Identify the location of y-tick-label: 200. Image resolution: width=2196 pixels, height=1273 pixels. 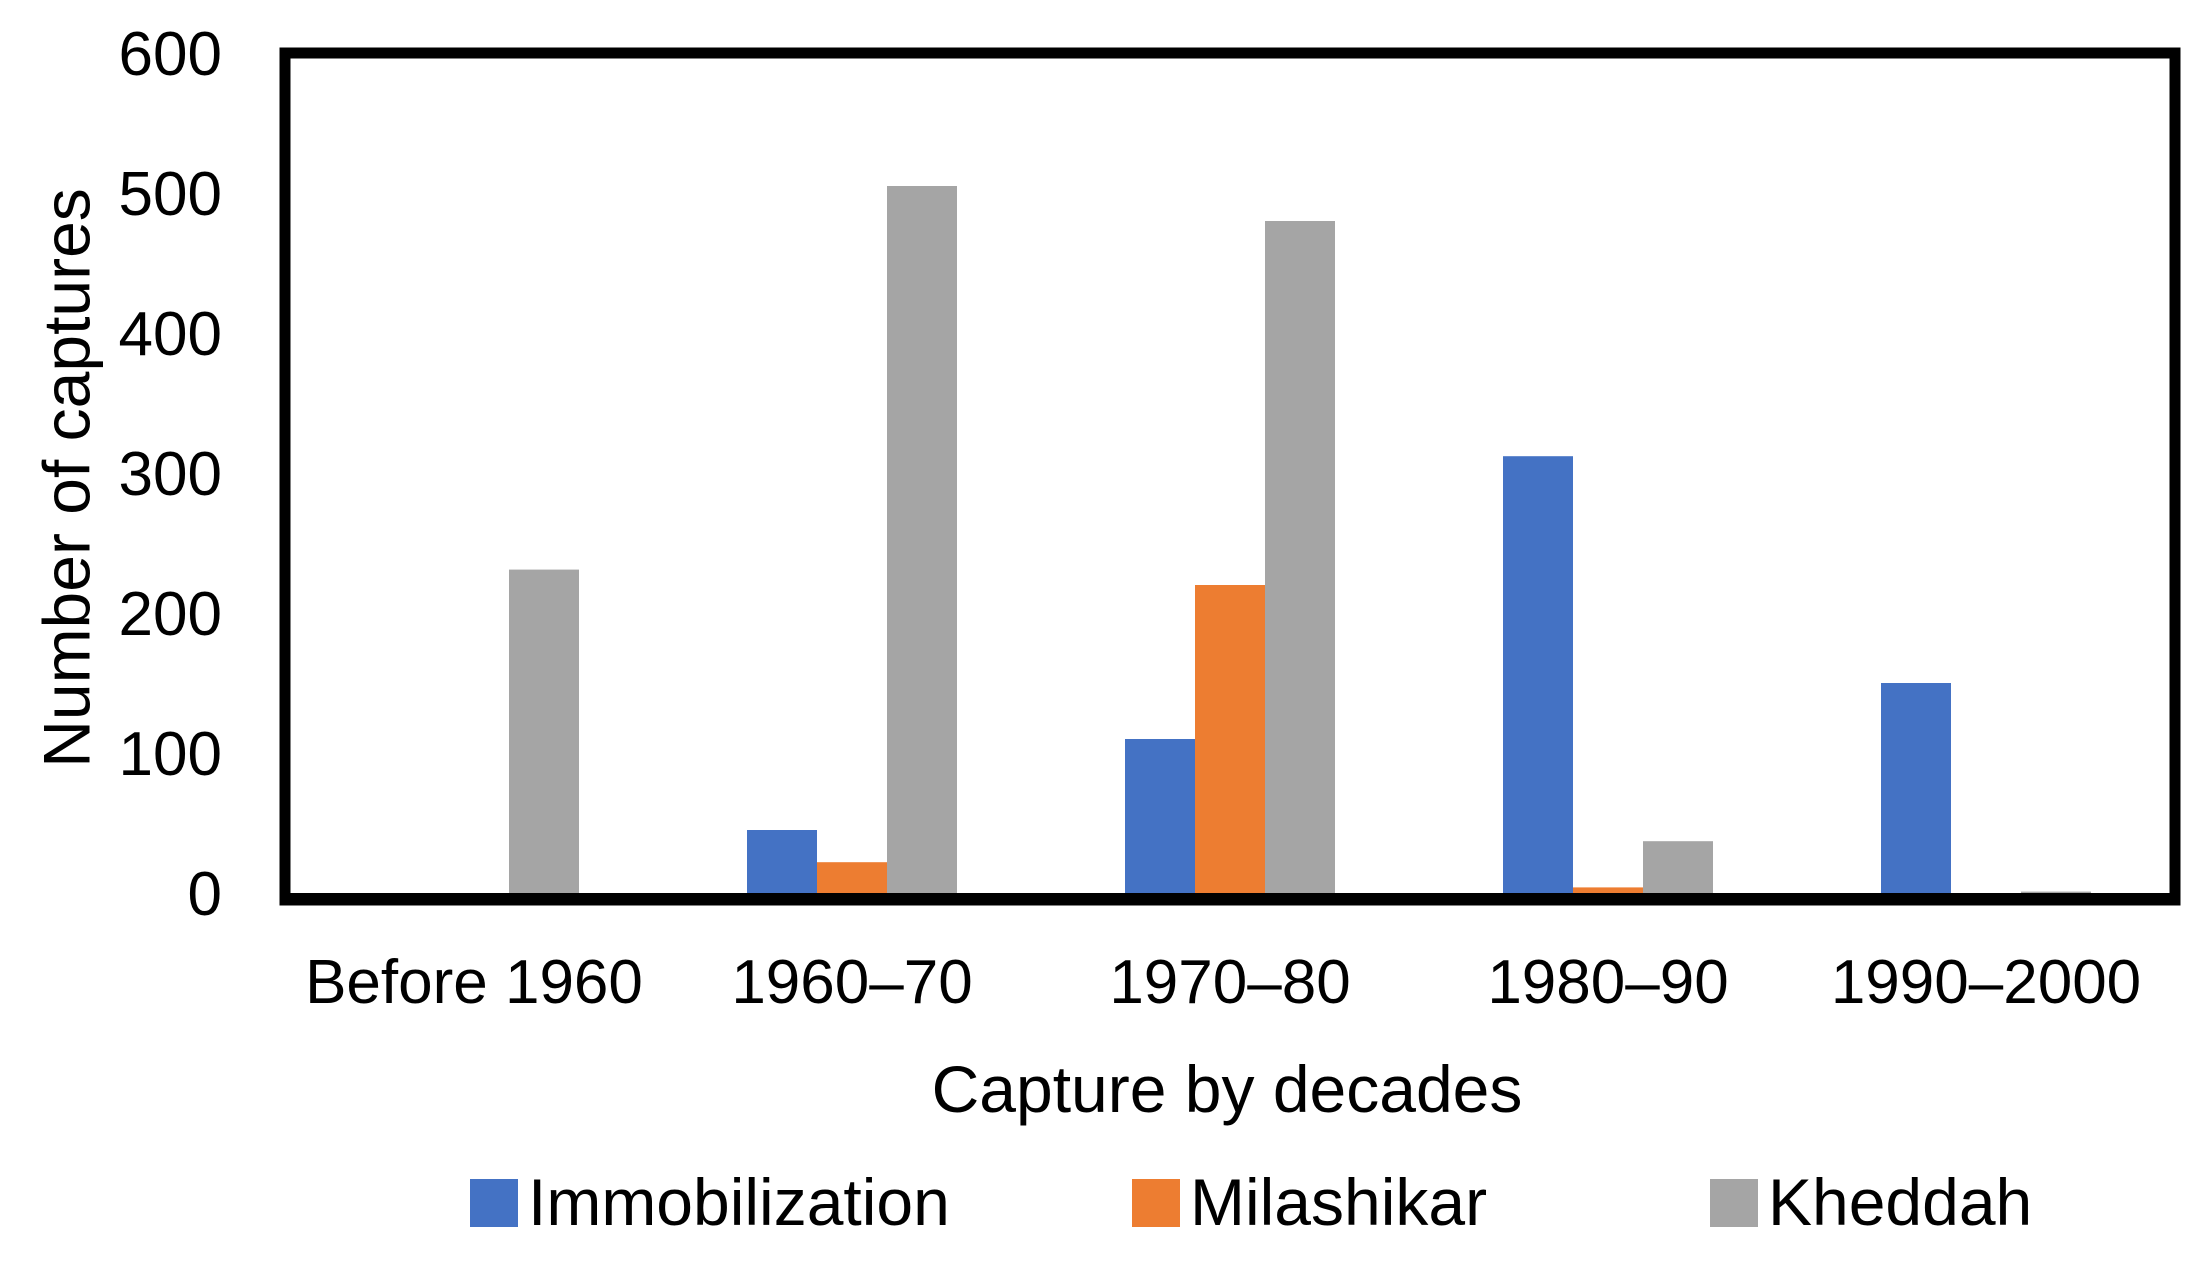
(170, 614).